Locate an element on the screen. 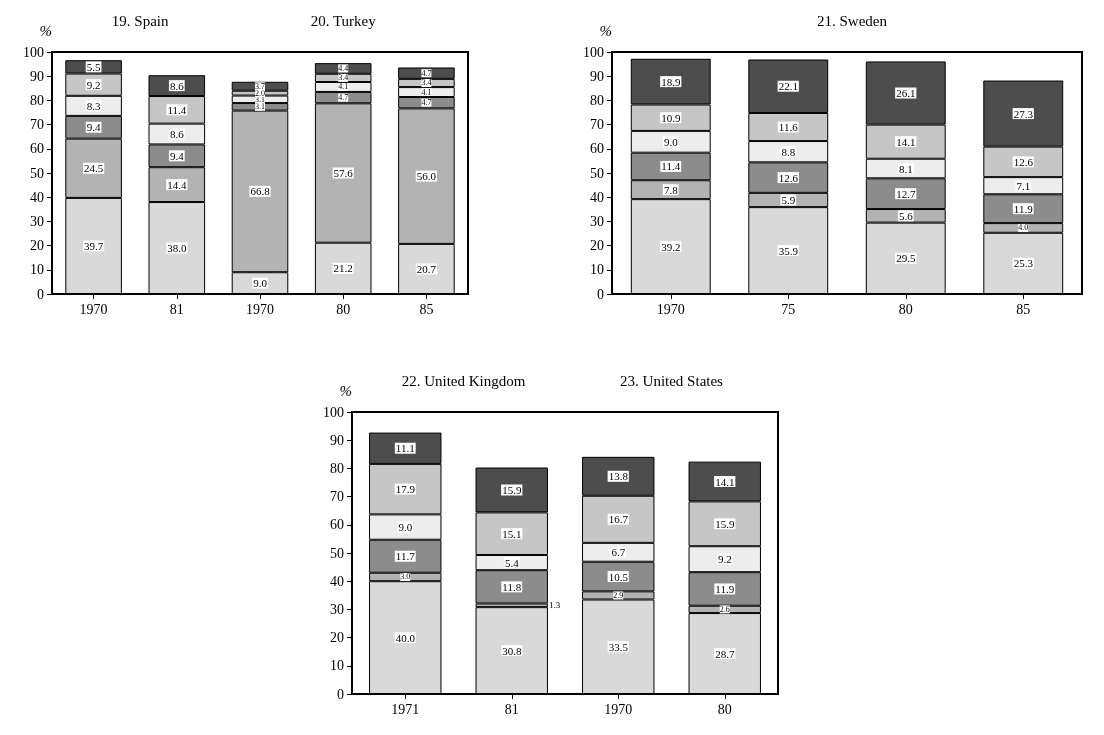 The height and width of the screenshot is (735, 1104). data-label: 11.4 is located at coordinates (177, 109).